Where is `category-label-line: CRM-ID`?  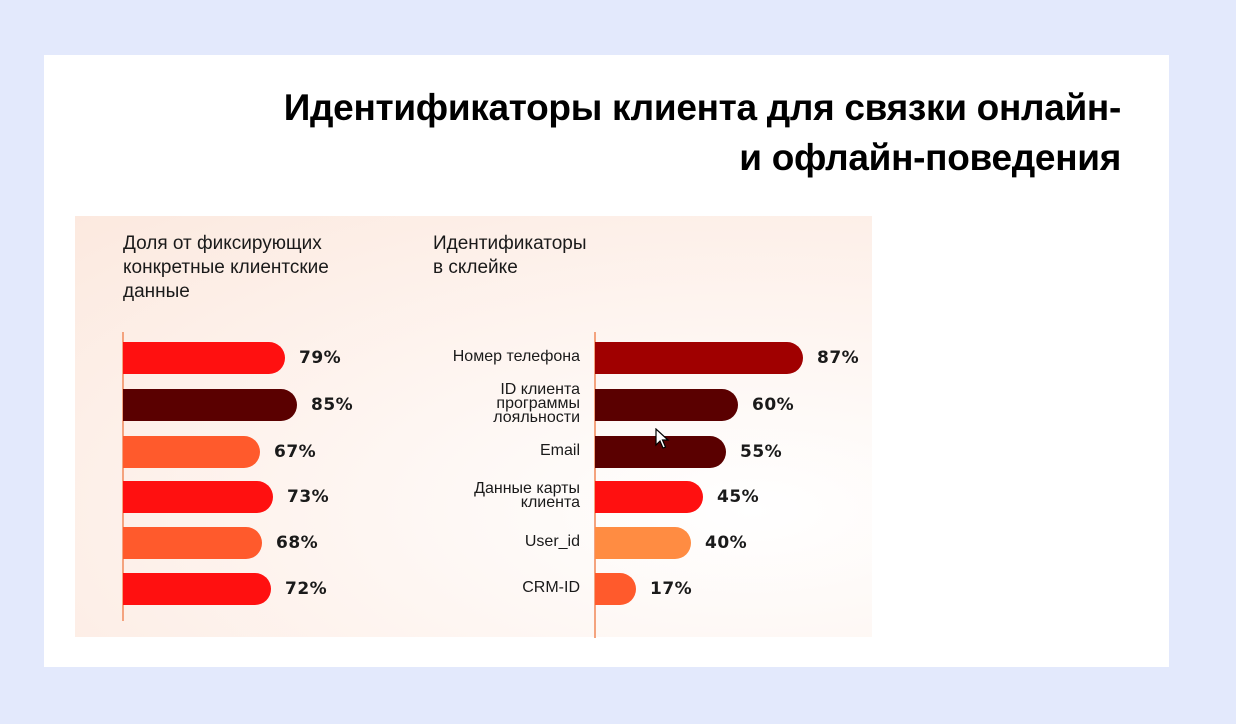
category-label-line: CRM-ID is located at coordinates (551, 587).